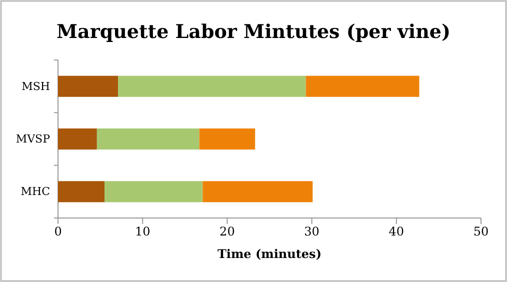 This screenshot has height=282, width=507. Describe the element at coordinates (35, 191) in the screenshot. I see `y-tick-label: MHC` at that location.